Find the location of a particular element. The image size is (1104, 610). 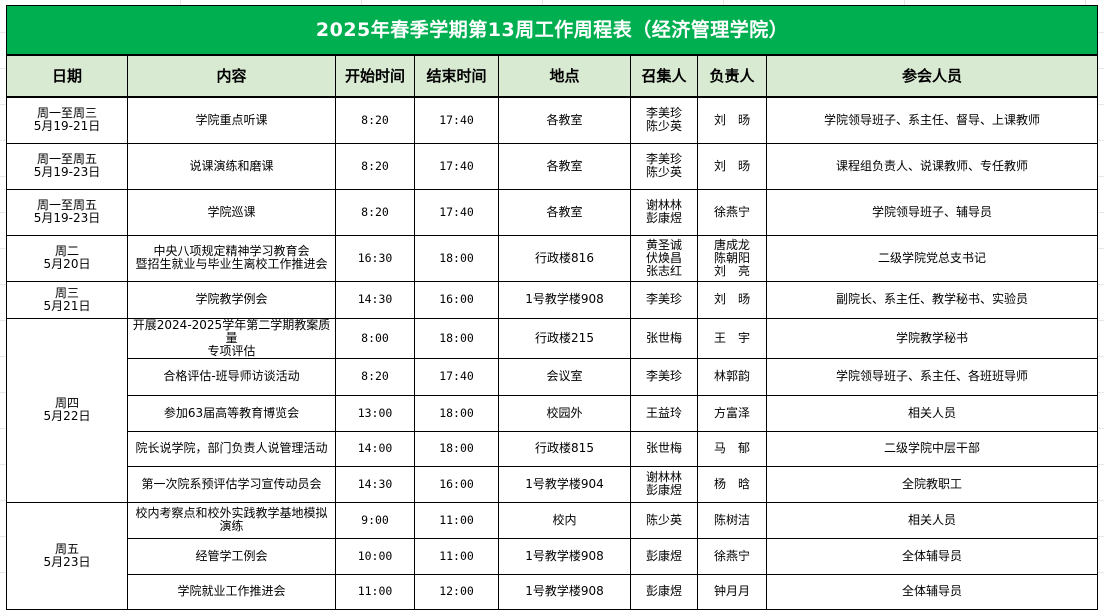

owner-cell: 杨 晗 is located at coordinates (732, 484).